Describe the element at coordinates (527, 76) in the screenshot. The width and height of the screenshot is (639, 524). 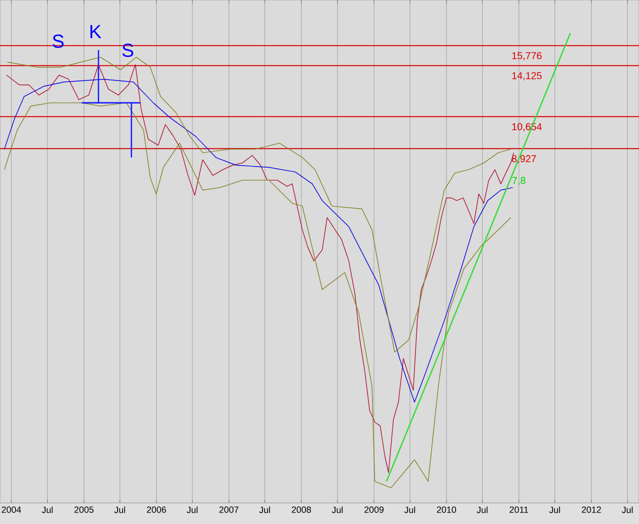
I see `y-tick-label: 14,125` at that location.